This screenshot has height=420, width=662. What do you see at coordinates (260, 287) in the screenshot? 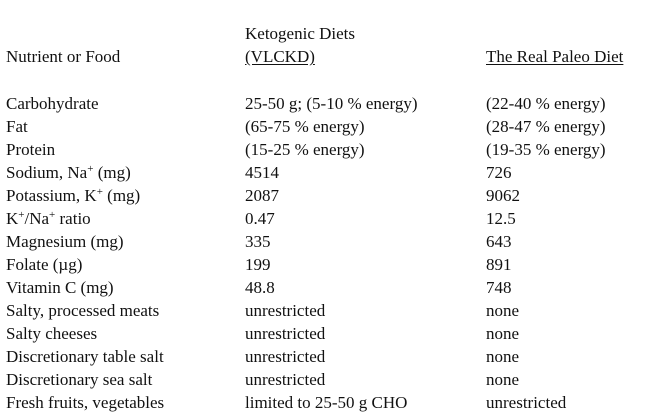
I see `keto-value: 48.8` at bounding box center [260, 287].